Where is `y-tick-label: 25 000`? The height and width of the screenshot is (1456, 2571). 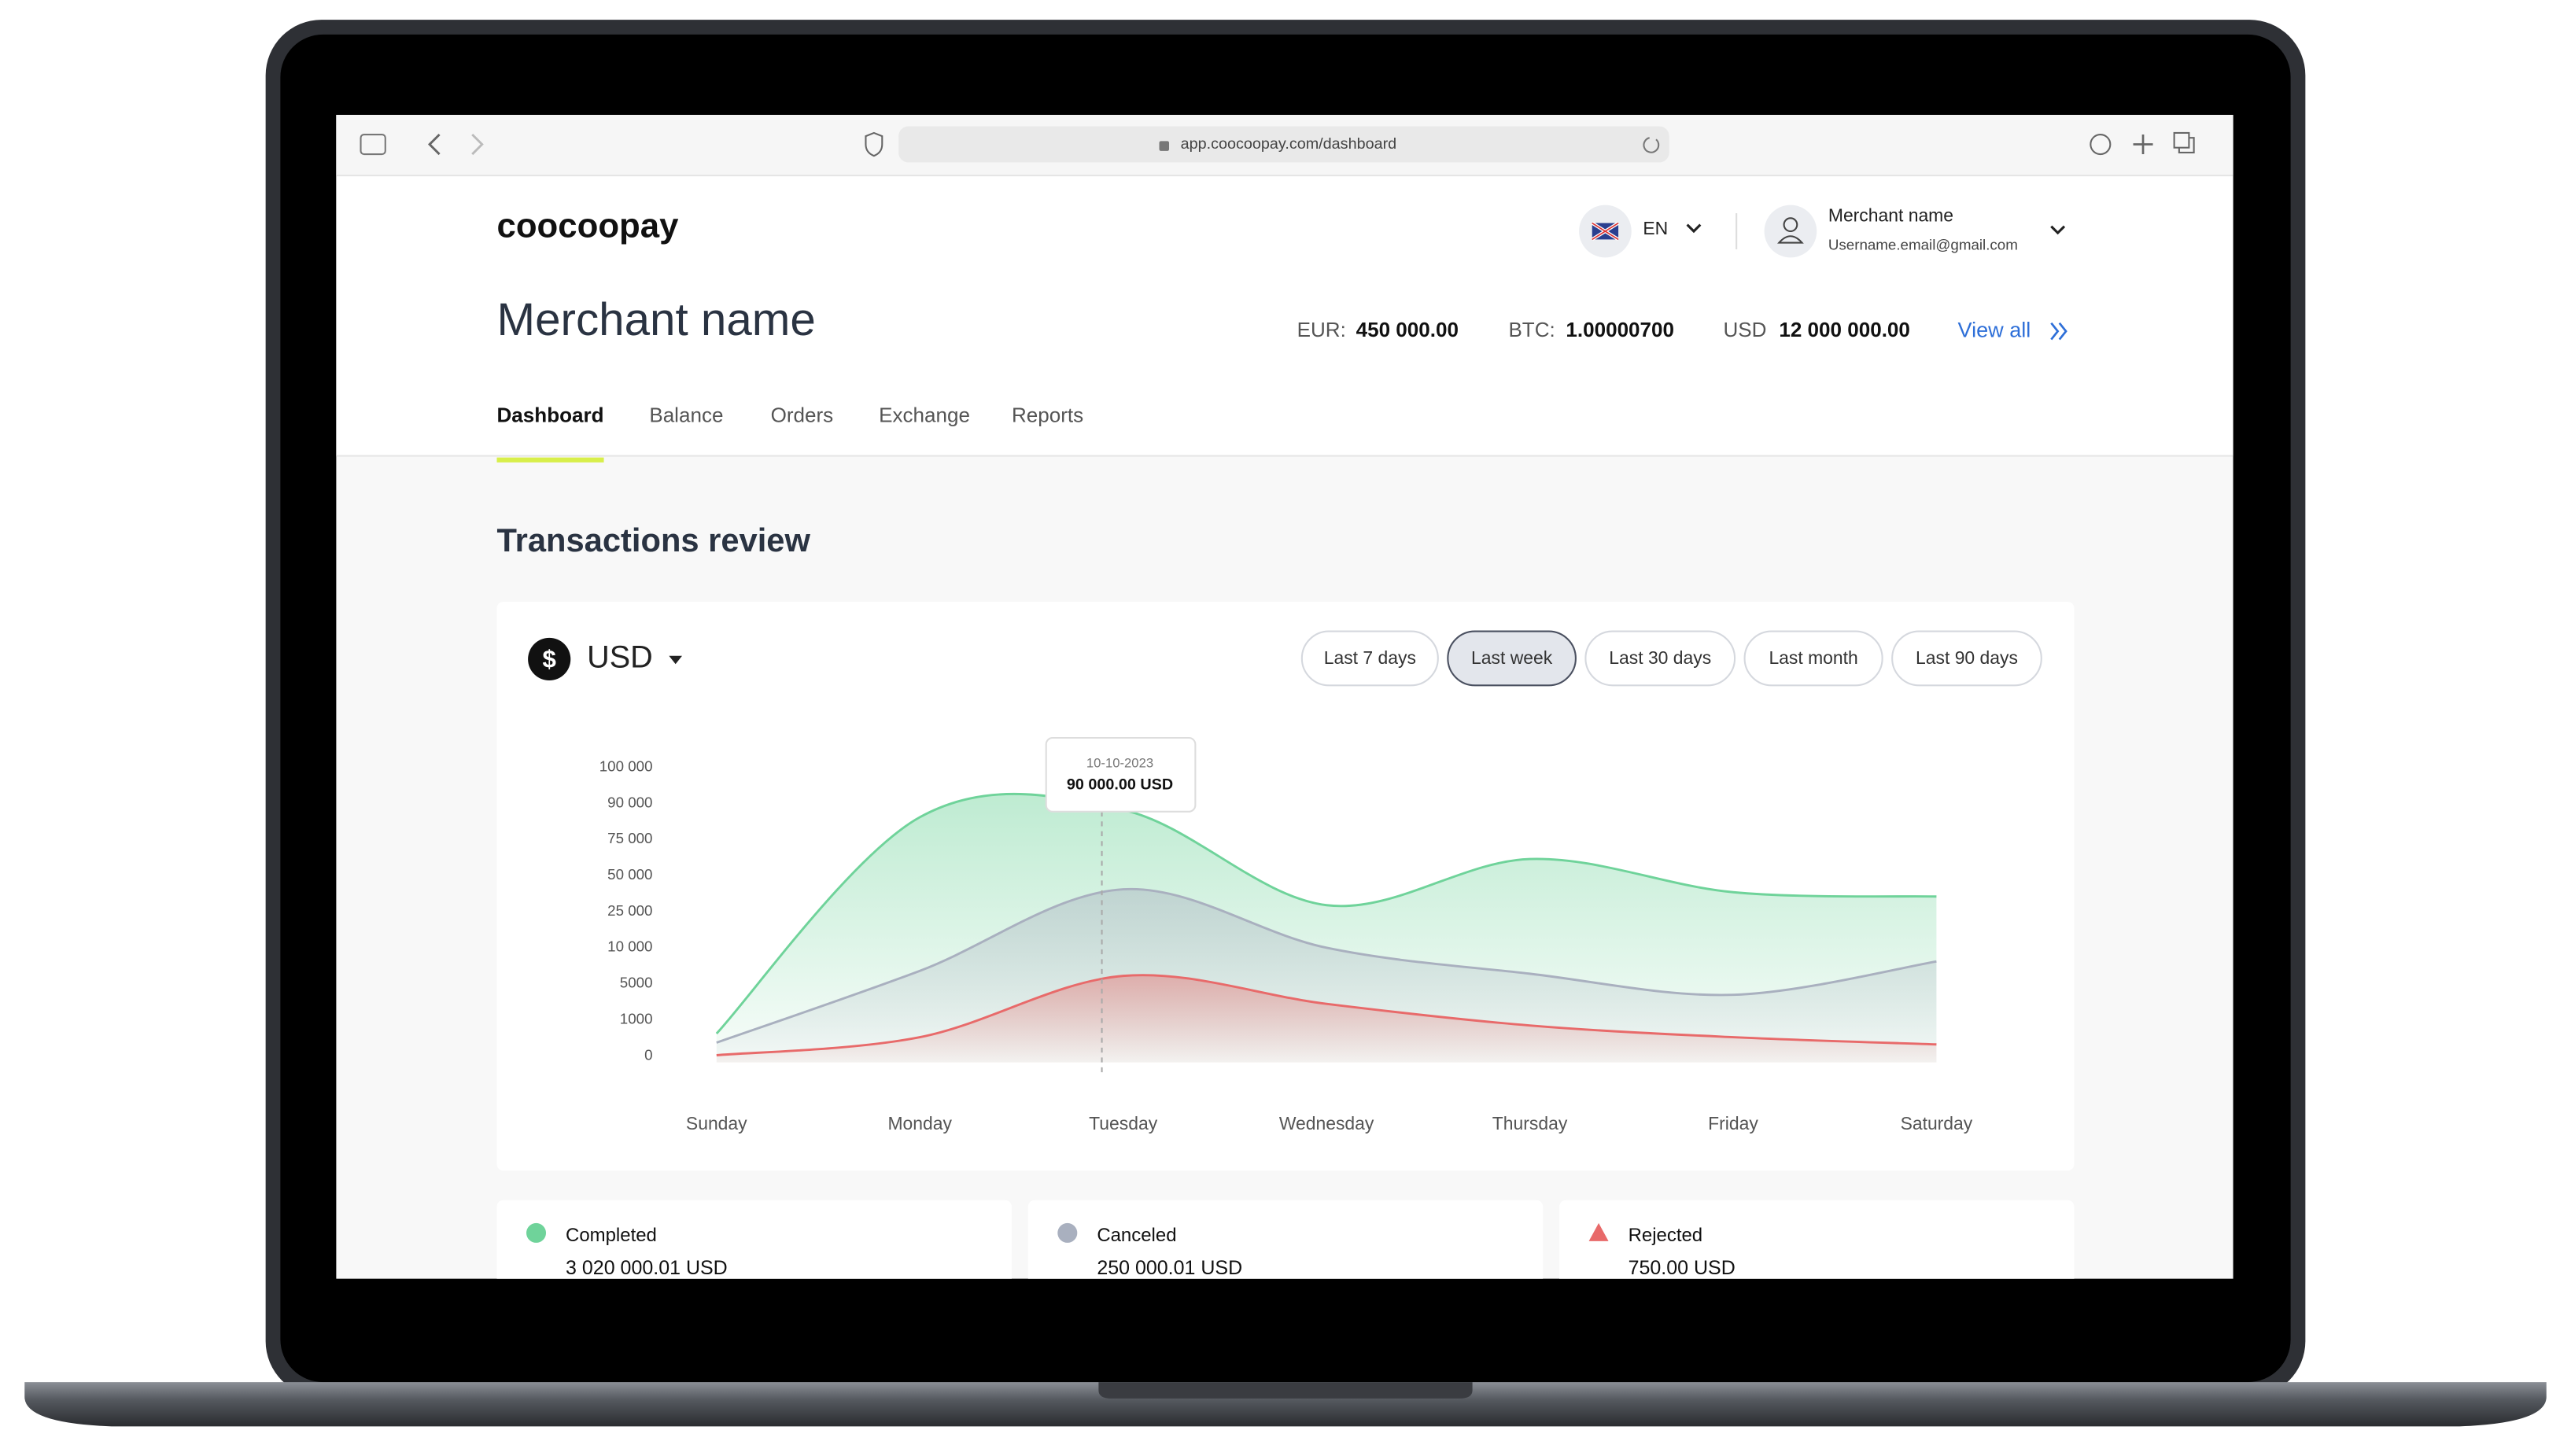 y-tick-label: 25 000 is located at coordinates (630, 910).